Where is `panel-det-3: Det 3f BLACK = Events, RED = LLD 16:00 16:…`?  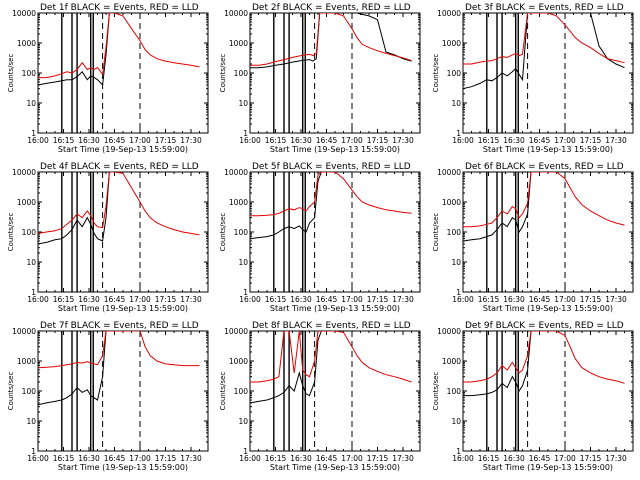
panel-det-3: Det 3f BLACK = Events, RED = LLD 16:00 16:… is located at coordinates (533, 78).